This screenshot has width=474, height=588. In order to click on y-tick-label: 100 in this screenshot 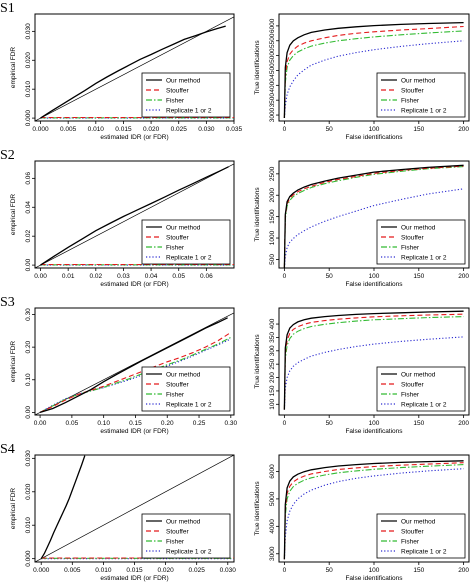, I will do `click(272, 403)`.